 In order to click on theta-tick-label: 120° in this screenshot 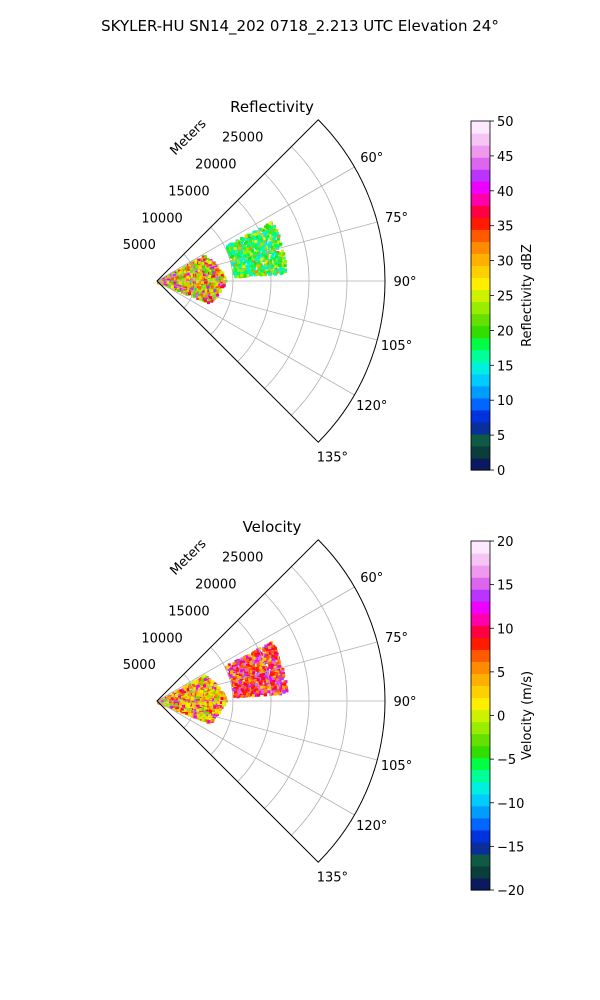, I will do `click(371, 406)`.